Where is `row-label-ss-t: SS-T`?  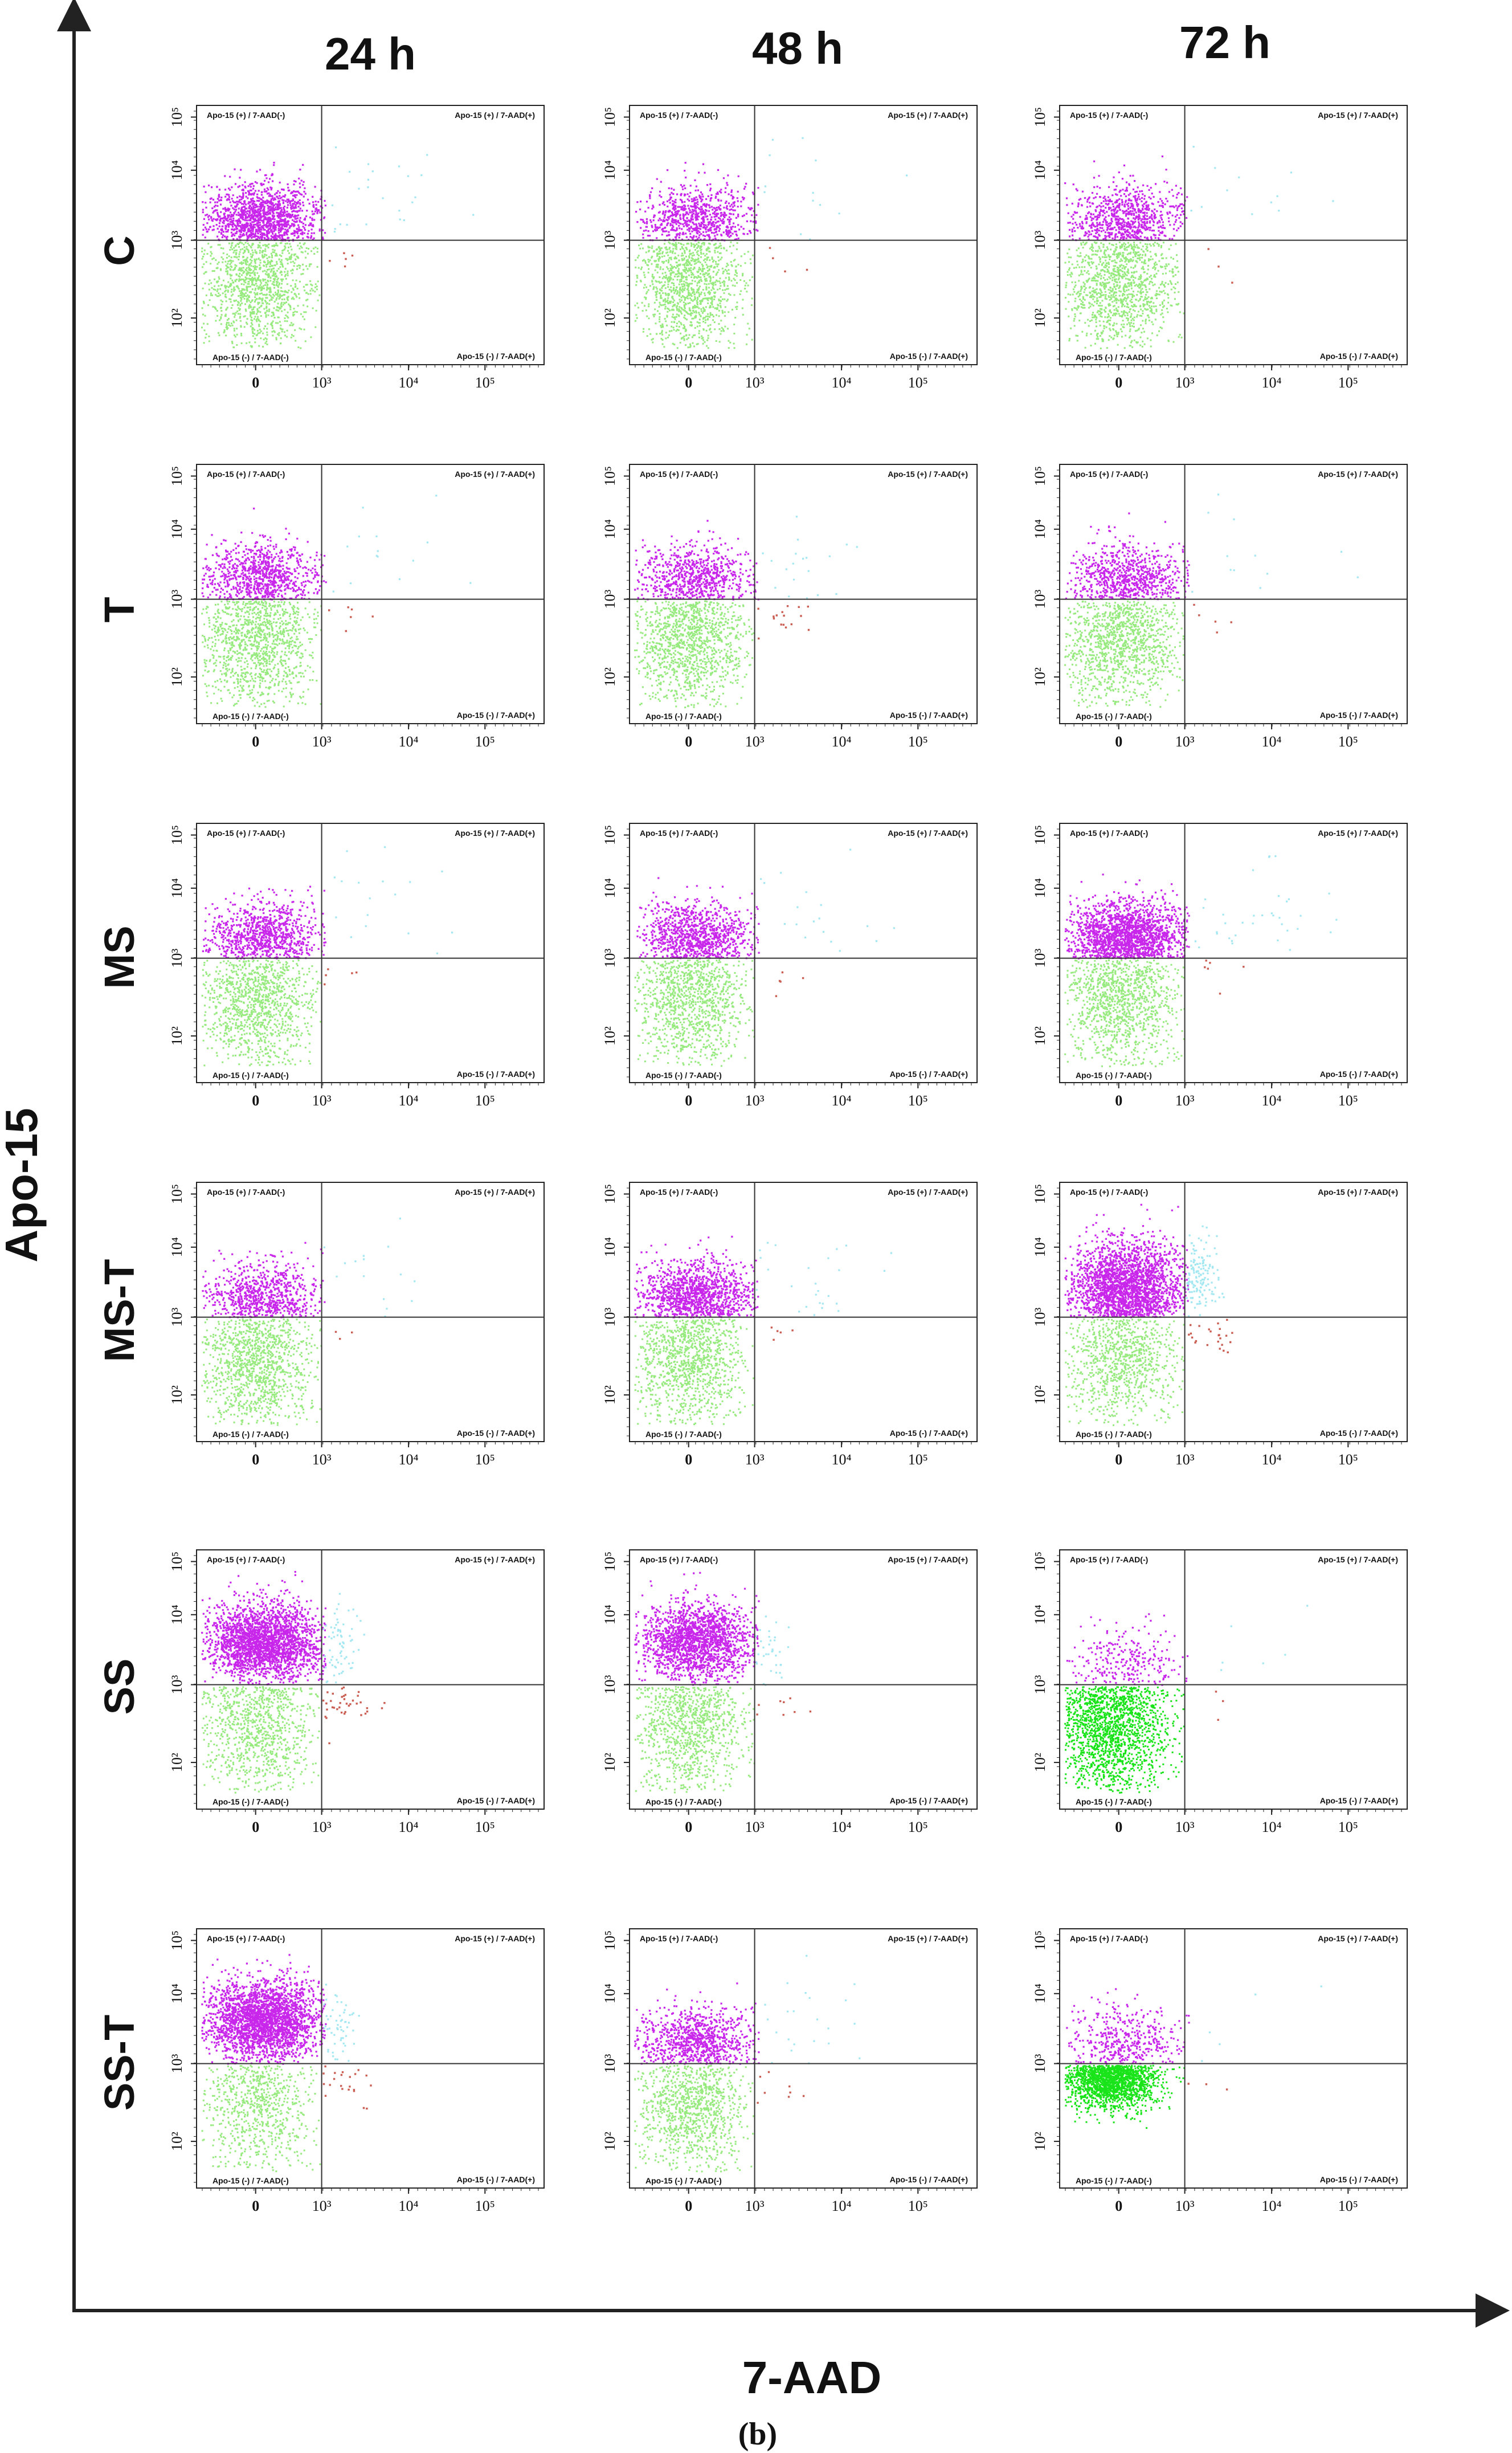
row-label-ss-t: SS-T is located at coordinates (119, 2063).